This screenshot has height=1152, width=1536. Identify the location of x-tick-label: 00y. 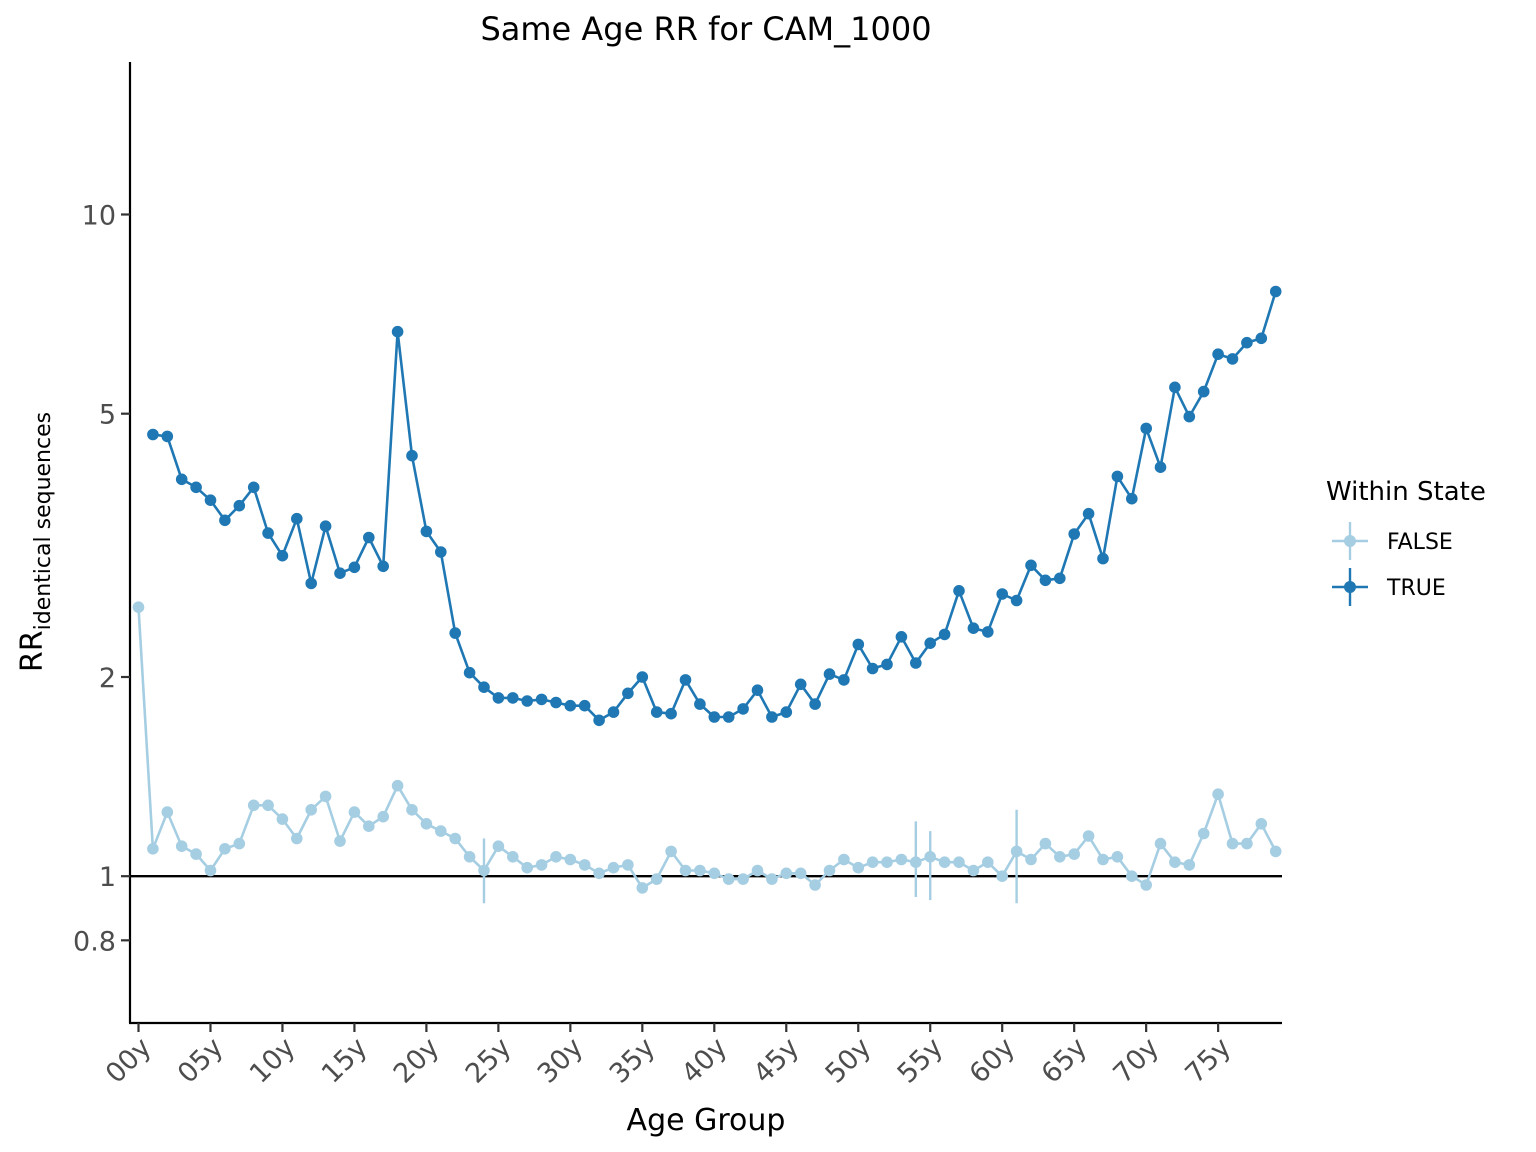
(129, 1061).